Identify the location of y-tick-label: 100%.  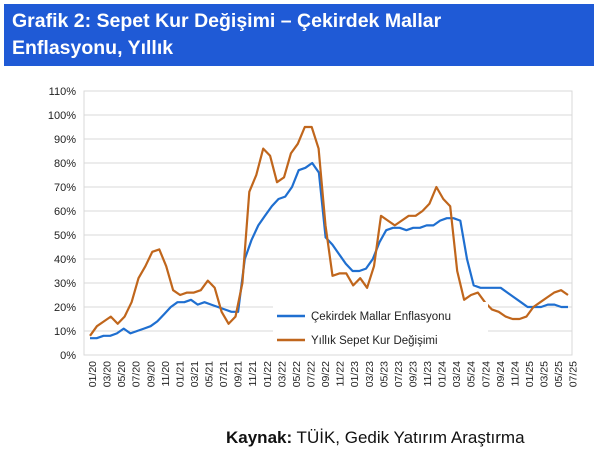
(62, 116).